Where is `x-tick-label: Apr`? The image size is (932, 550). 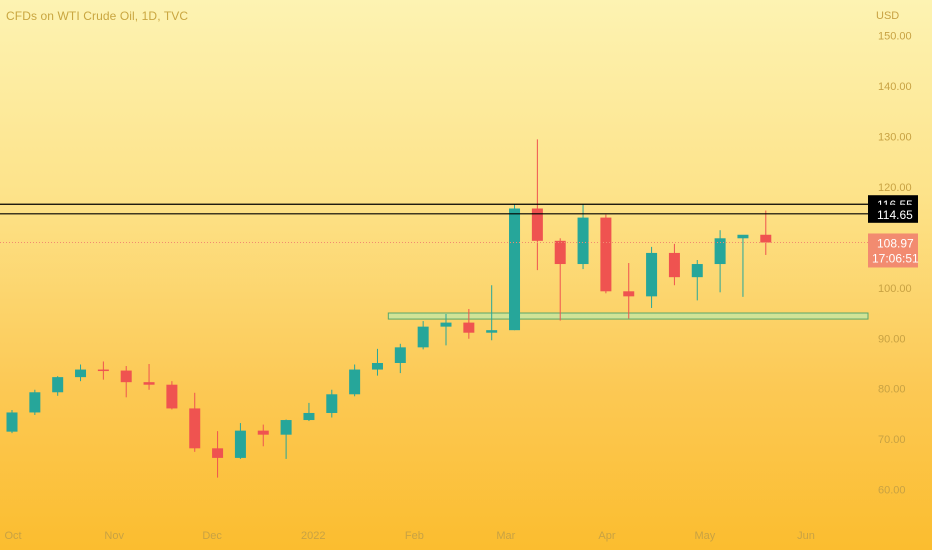
x-tick-label: Apr is located at coordinates (606, 536).